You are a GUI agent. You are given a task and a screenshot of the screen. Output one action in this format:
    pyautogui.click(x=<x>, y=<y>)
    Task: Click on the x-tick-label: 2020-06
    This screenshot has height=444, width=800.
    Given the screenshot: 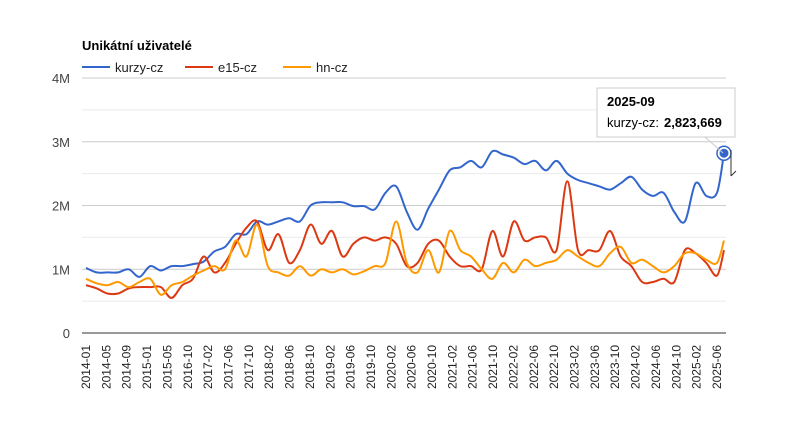 What is the action you would take?
    pyautogui.click(x=412, y=367)
    